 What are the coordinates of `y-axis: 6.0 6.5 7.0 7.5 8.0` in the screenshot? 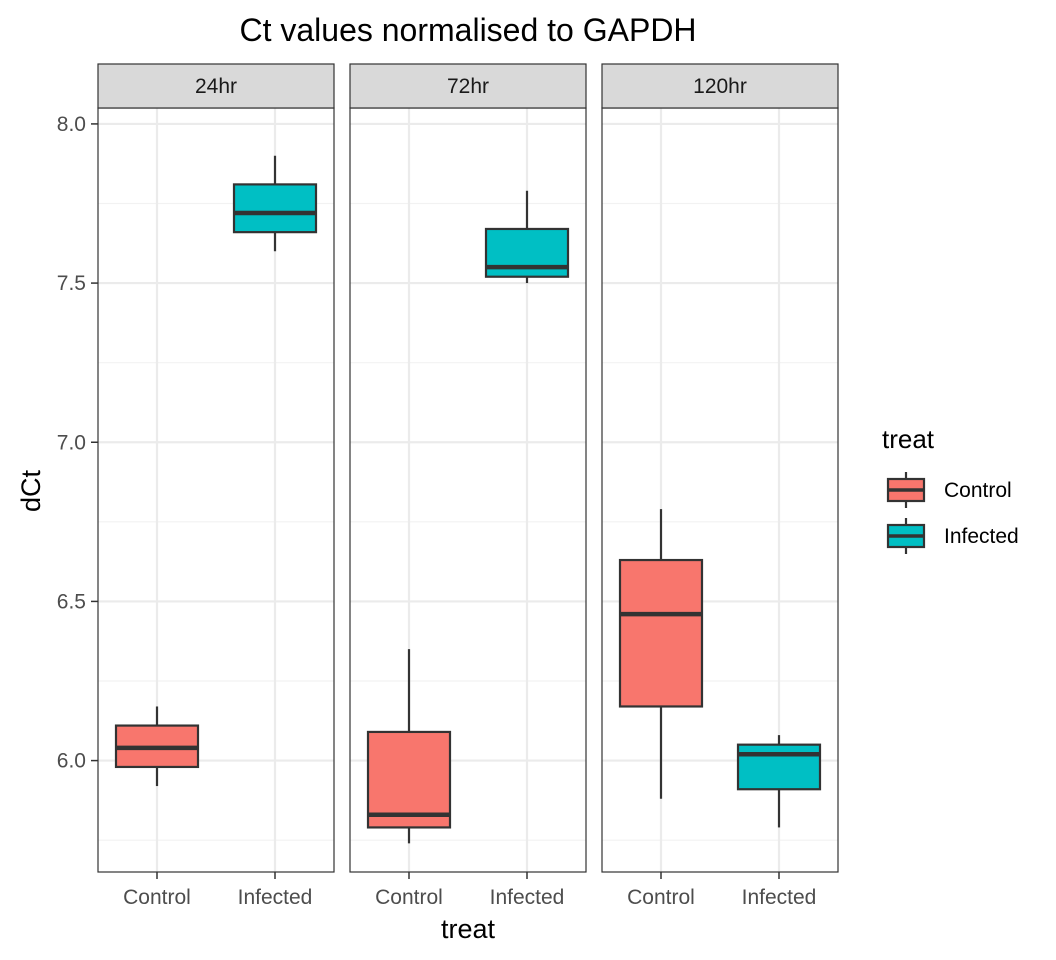 It's located at (77, 443).